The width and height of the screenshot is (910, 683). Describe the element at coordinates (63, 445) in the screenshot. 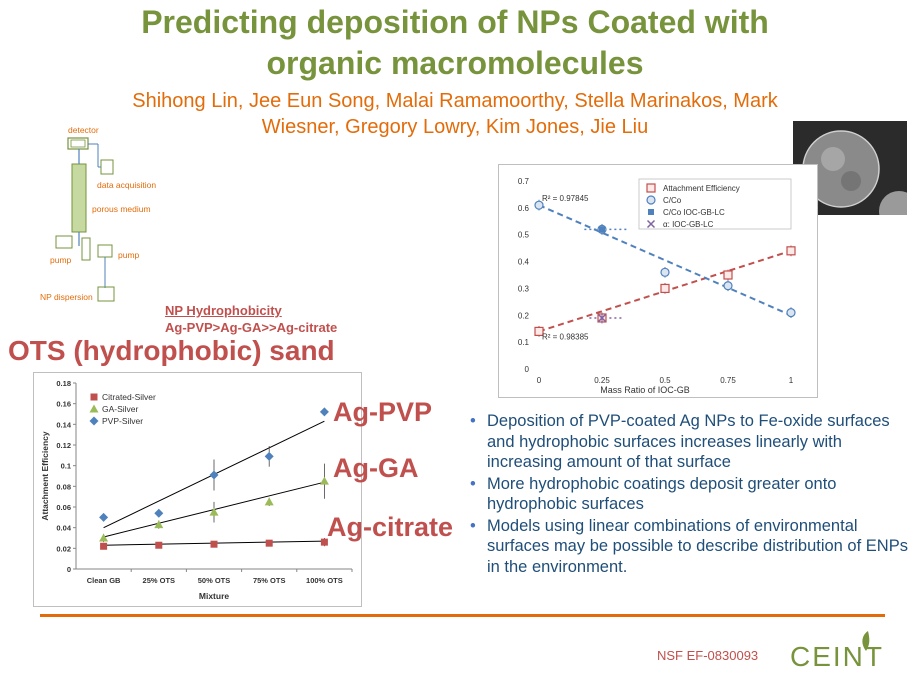

I see `y-tick-label: 0.12` at that location.